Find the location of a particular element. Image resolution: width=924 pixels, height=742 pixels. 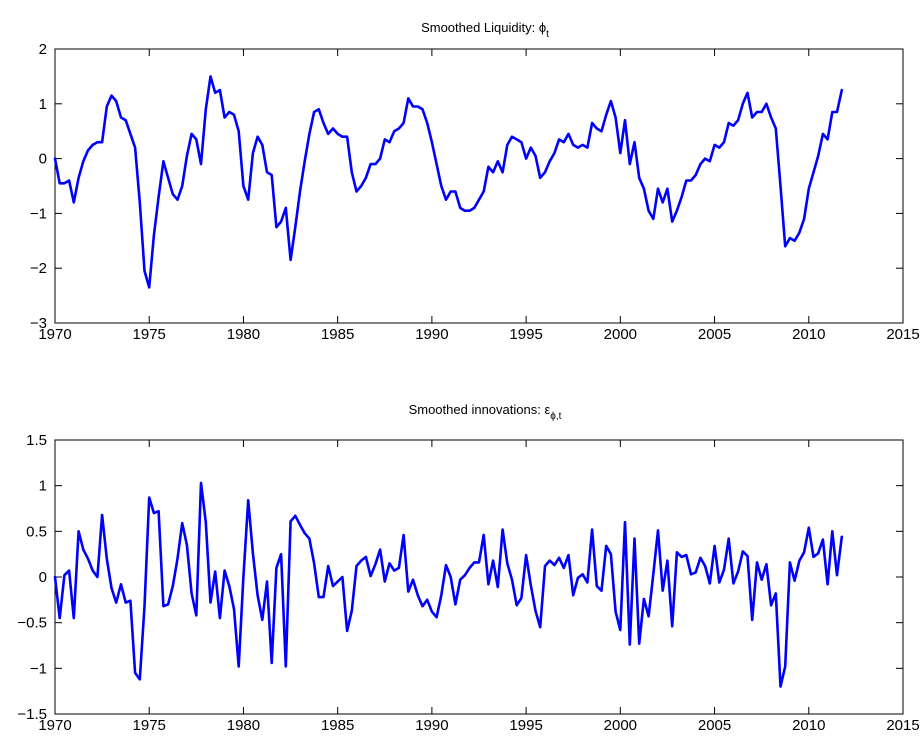

y-tick-label: 1.5 is located at coordinates (36, 440).